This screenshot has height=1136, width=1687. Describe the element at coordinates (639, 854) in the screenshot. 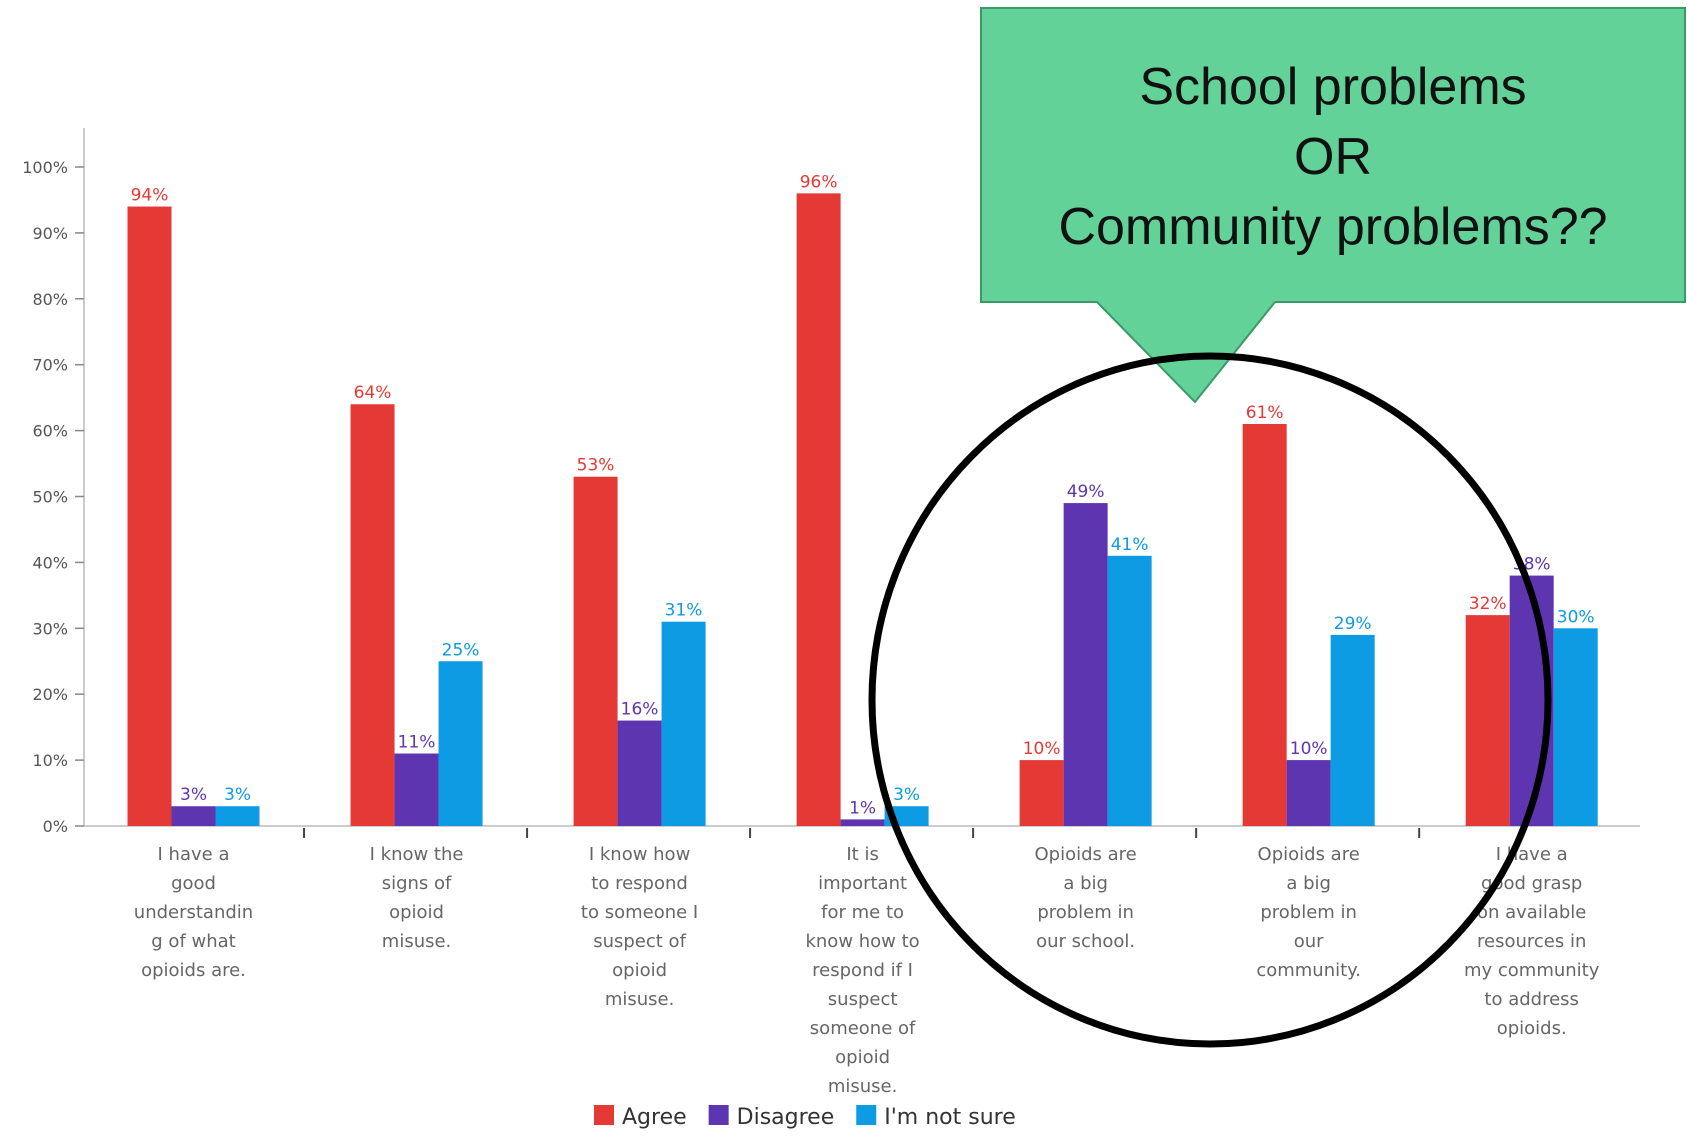

I see `category-label: I know how` at that location.